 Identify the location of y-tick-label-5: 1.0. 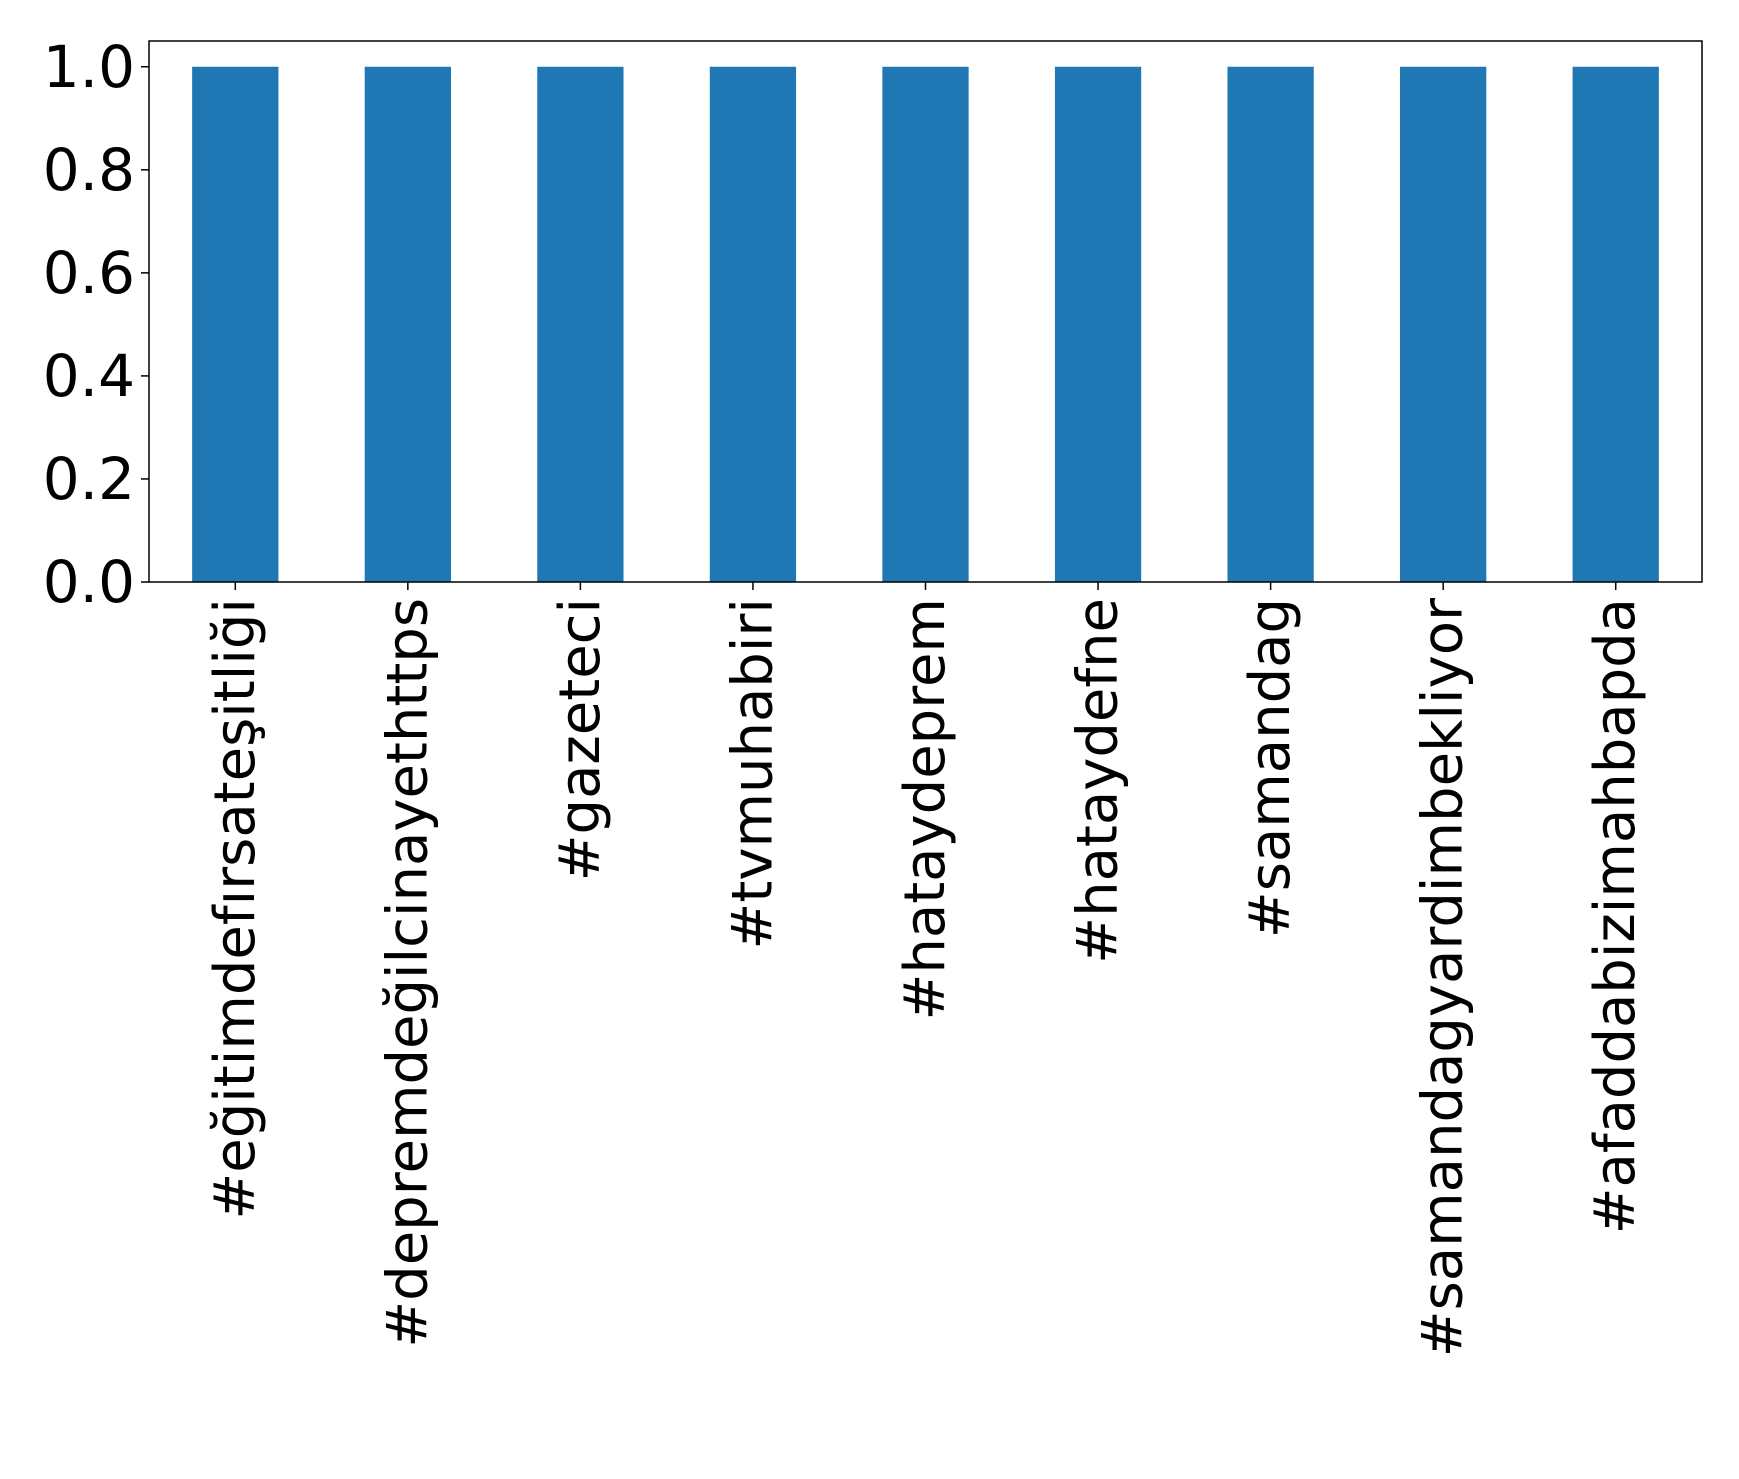
(89, 67).